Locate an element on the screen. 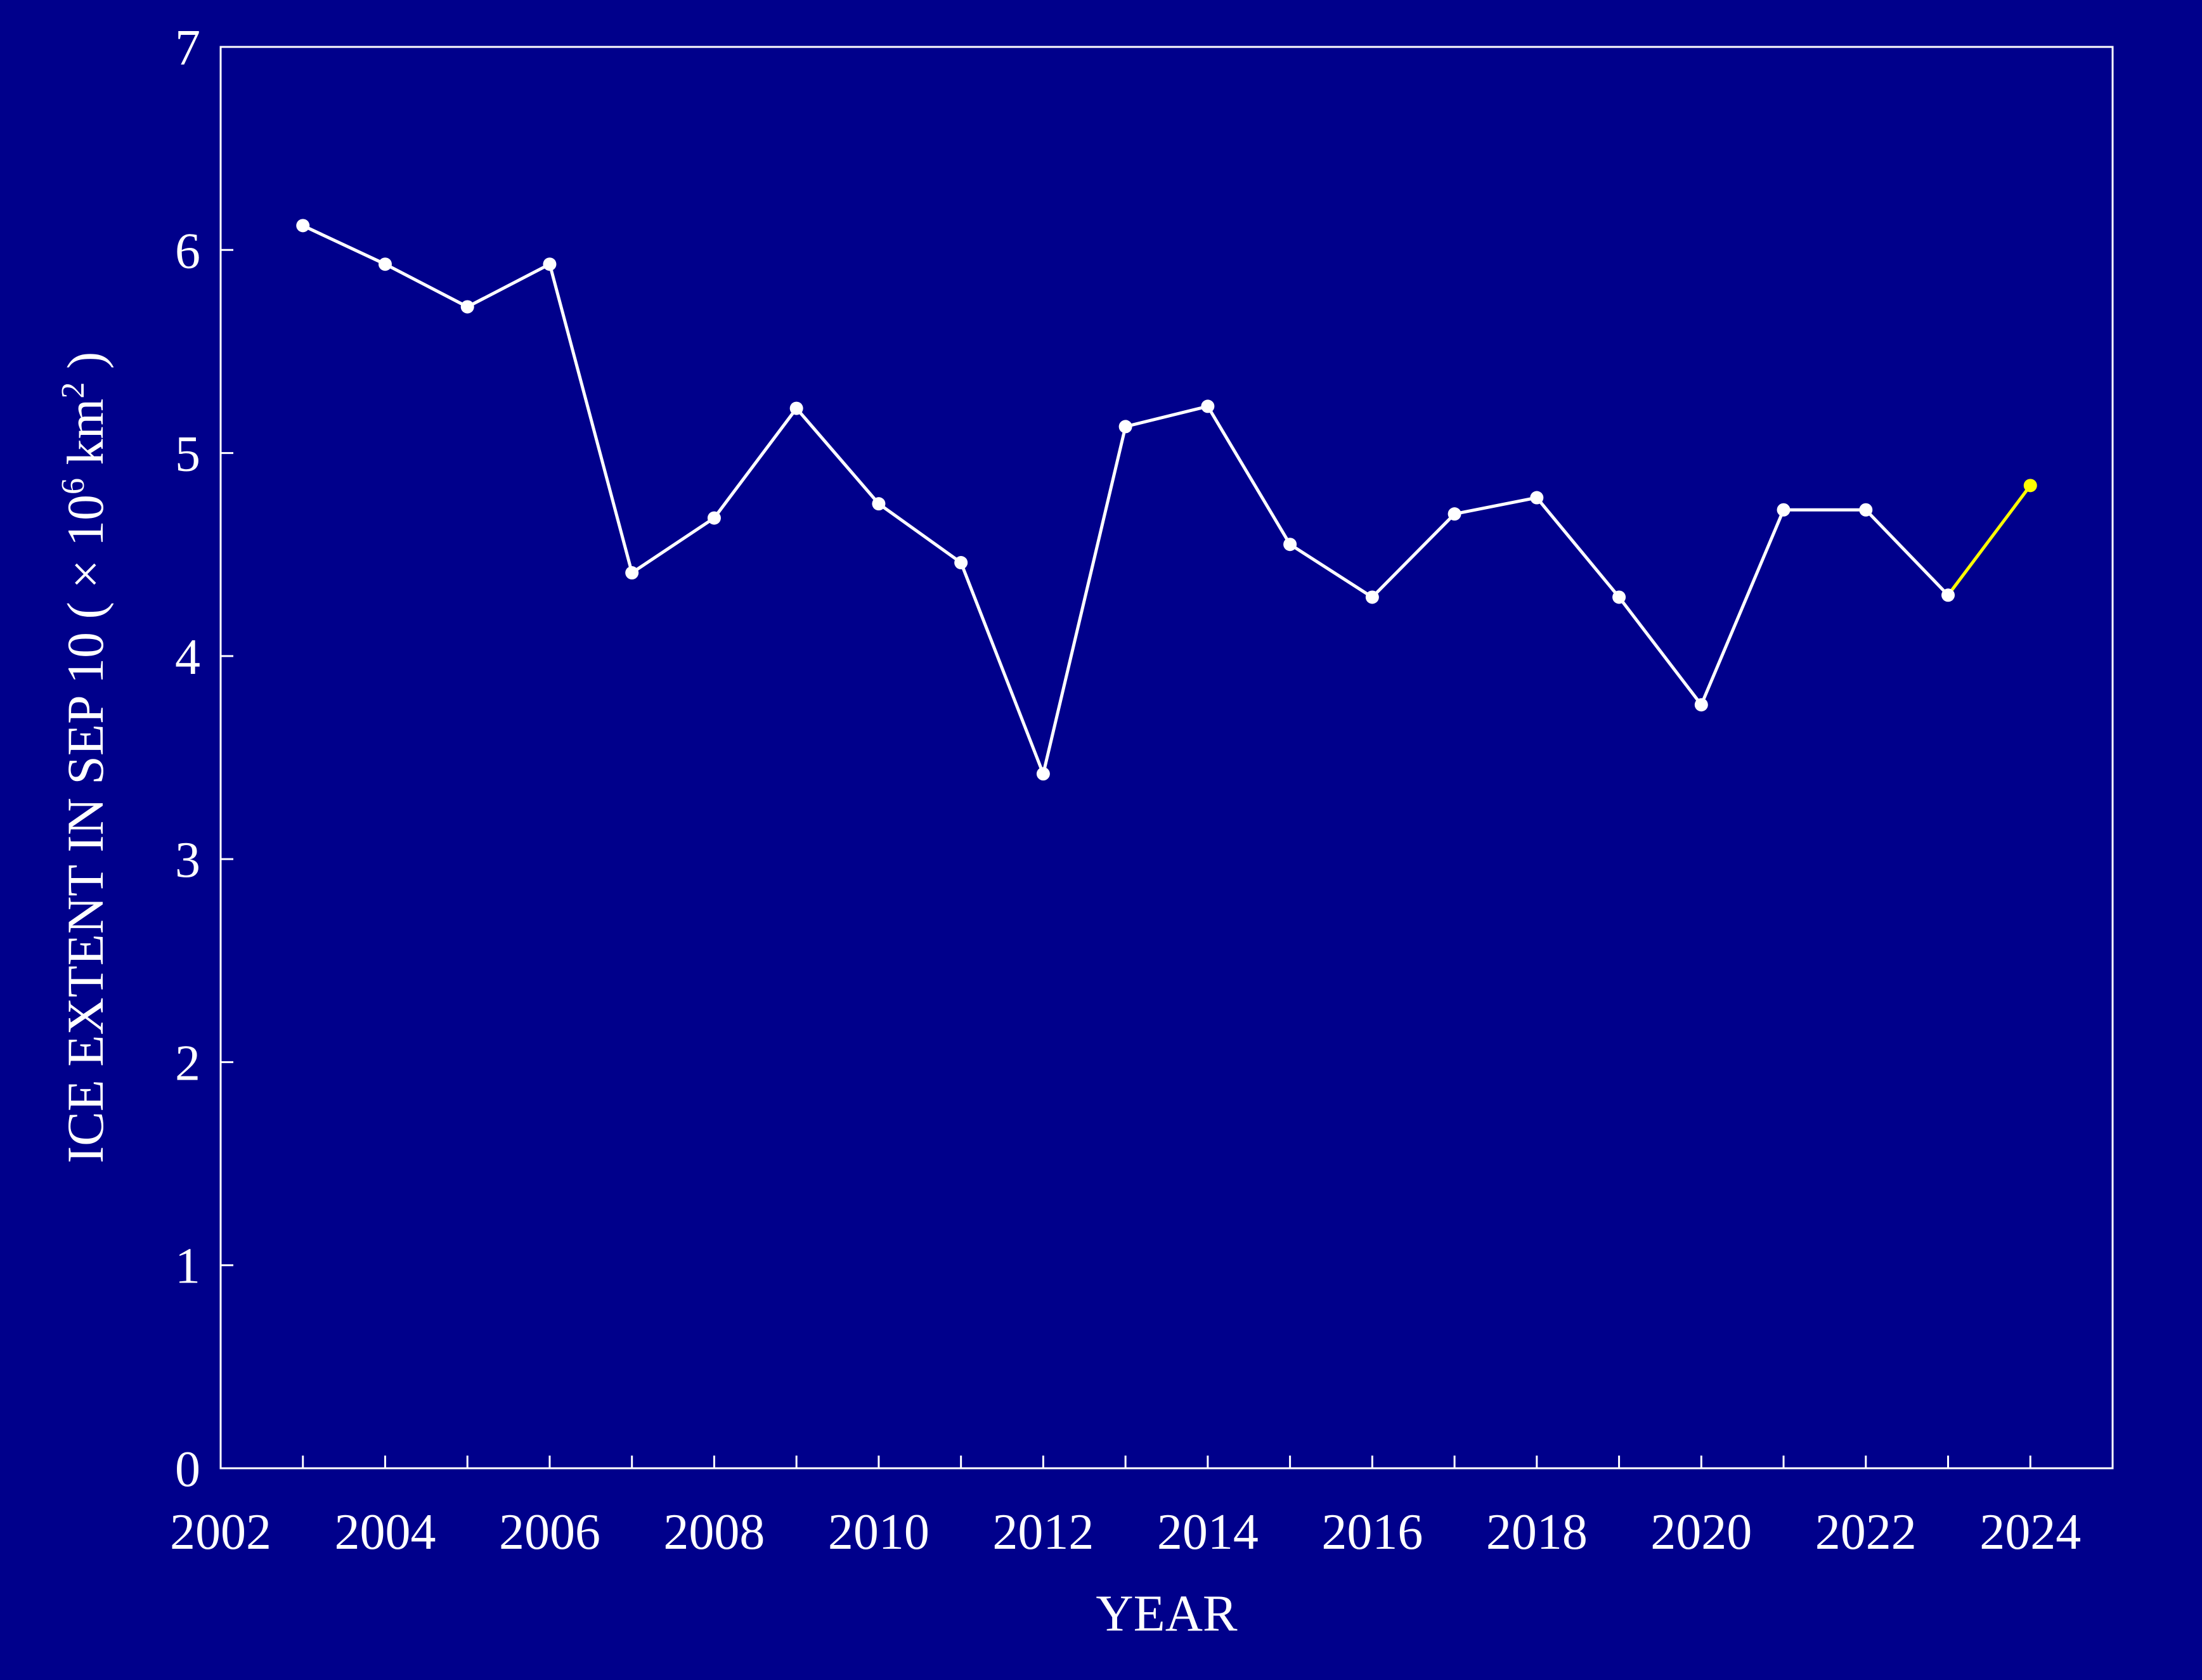 This screenshot has width=2202, height=1680. x-tick-label-2002: 2002 is located at coordinates (220, 1532).